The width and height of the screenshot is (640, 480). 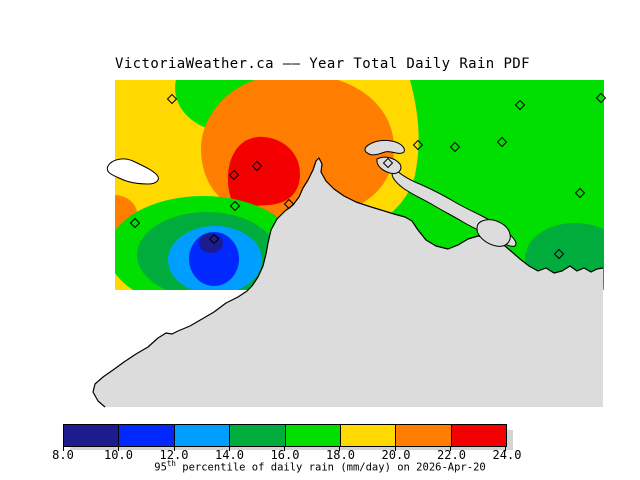 I want to click on colorbar-ticks, so click(x=285, y=448).